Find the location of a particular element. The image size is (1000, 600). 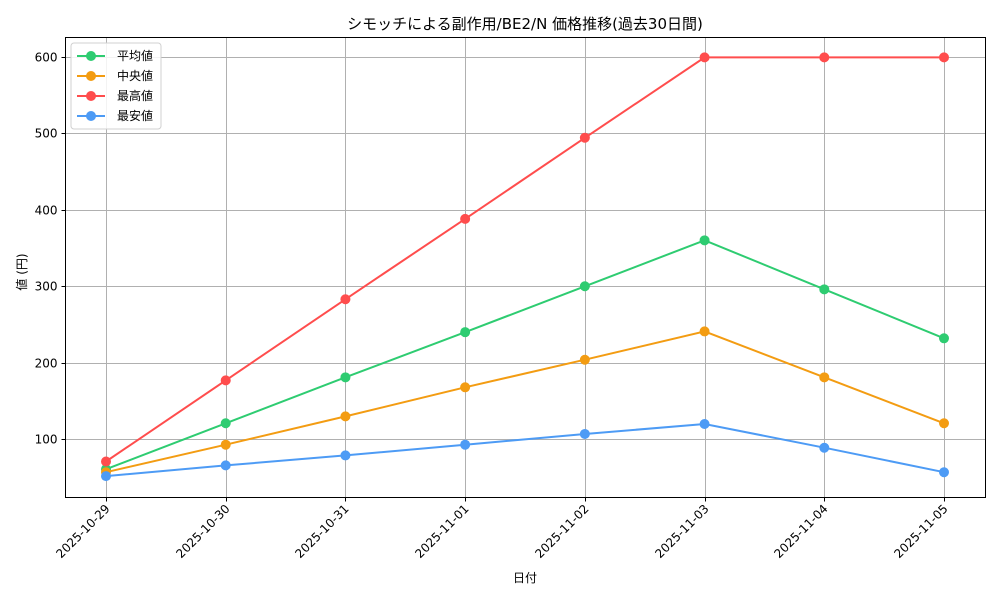

x-tick-label: 2025-11-05 is located at coordinates (920, 531).